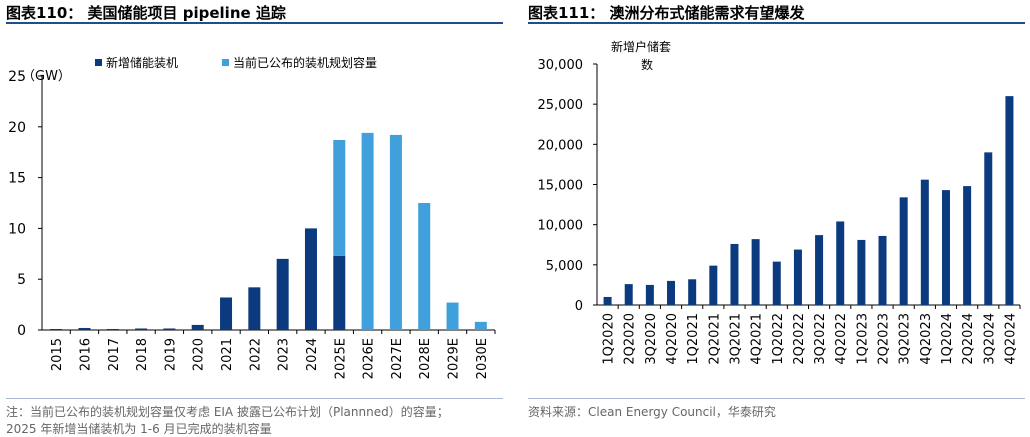  What do you see at coordinates (1010, 339) in the screenshot?
I see `right-x-tick-label: 4Q2024` at bounding box center [1010, 339].